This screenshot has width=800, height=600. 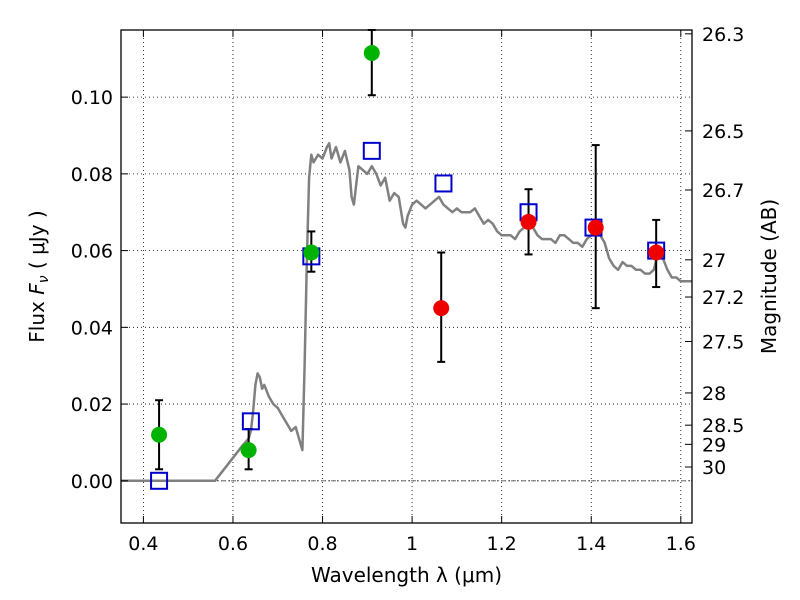 I want to click on right-tick-label: 30, so click(x=714, y=468).